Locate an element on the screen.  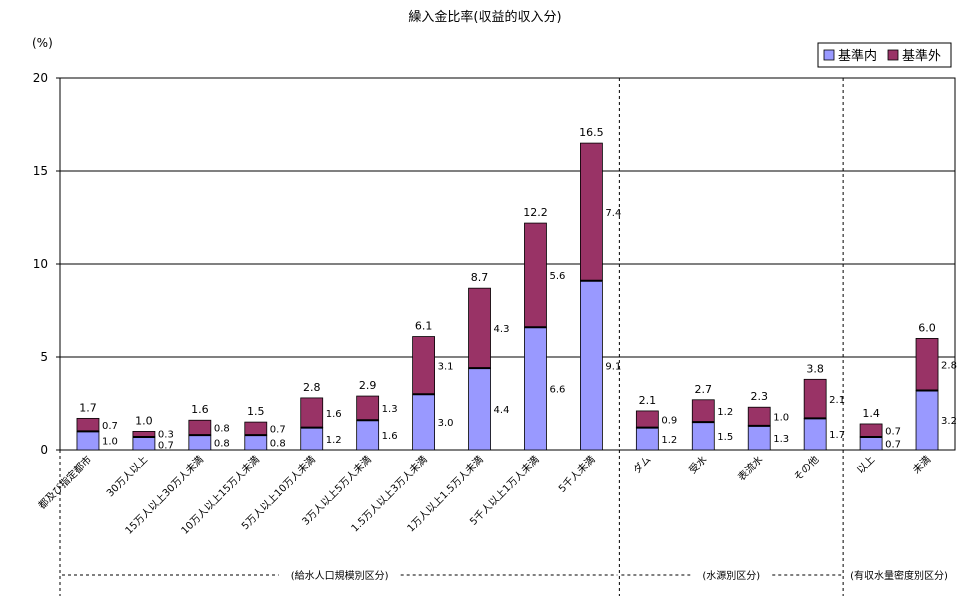
data-label-outer: 7.4 is located at coordinates (613, 213).